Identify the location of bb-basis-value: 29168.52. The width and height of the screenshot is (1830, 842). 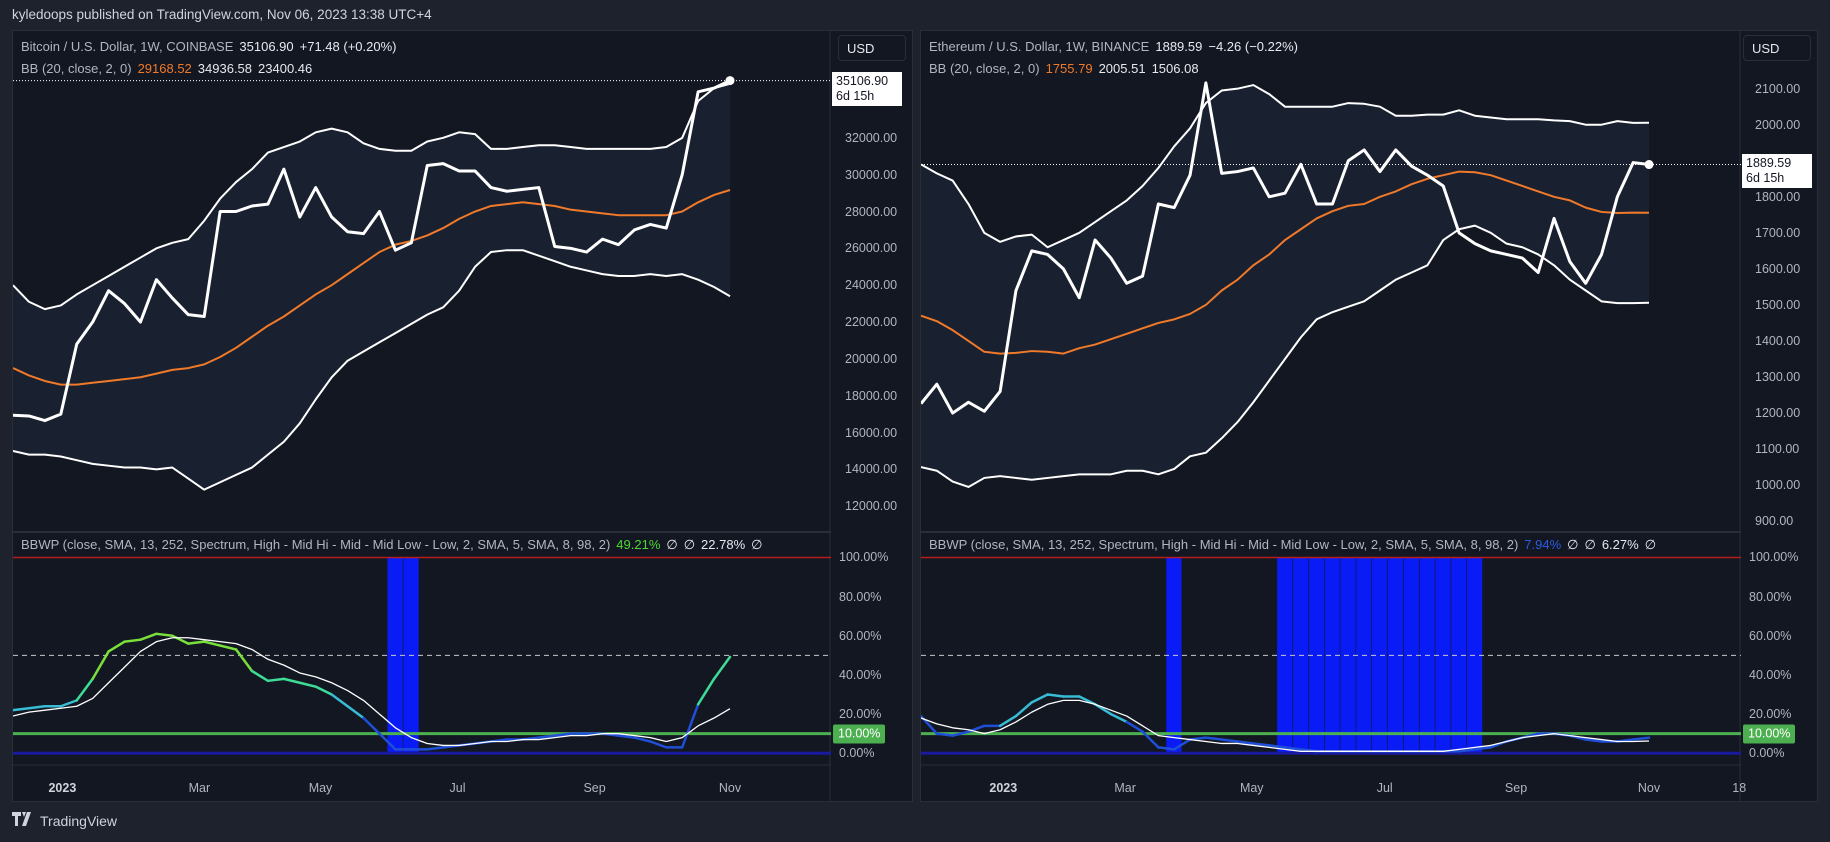
(164, 68).